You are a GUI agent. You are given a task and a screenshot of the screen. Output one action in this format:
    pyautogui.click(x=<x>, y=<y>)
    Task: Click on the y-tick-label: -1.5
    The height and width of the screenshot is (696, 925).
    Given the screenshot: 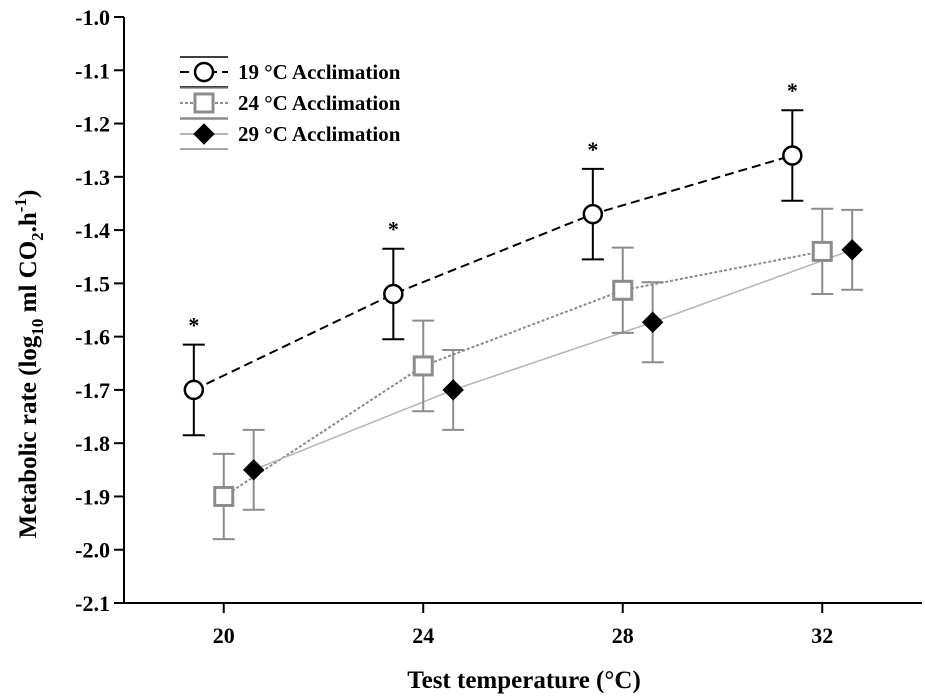 What is the action you would take?
    pyautogui.click(x=92, y=283)
    